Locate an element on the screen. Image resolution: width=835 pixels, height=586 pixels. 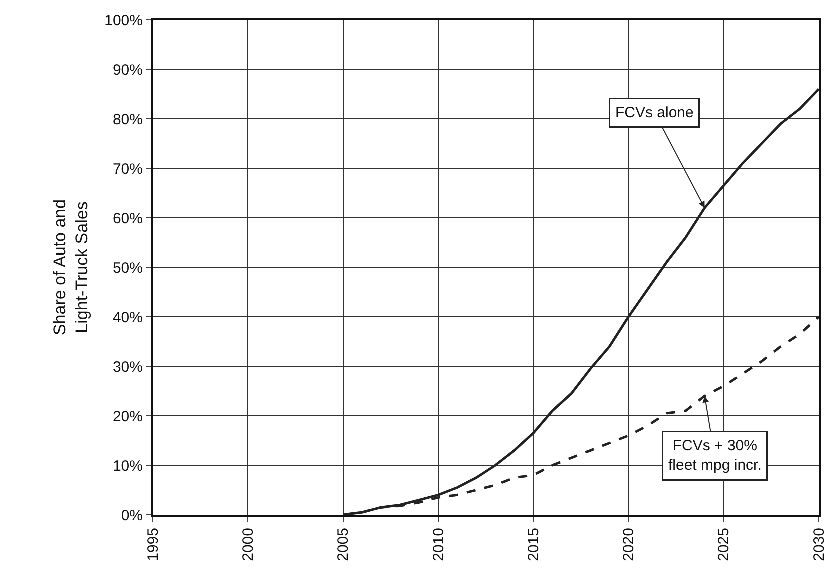
x-tick-label: 2015 is located at coordinates (533, 545).